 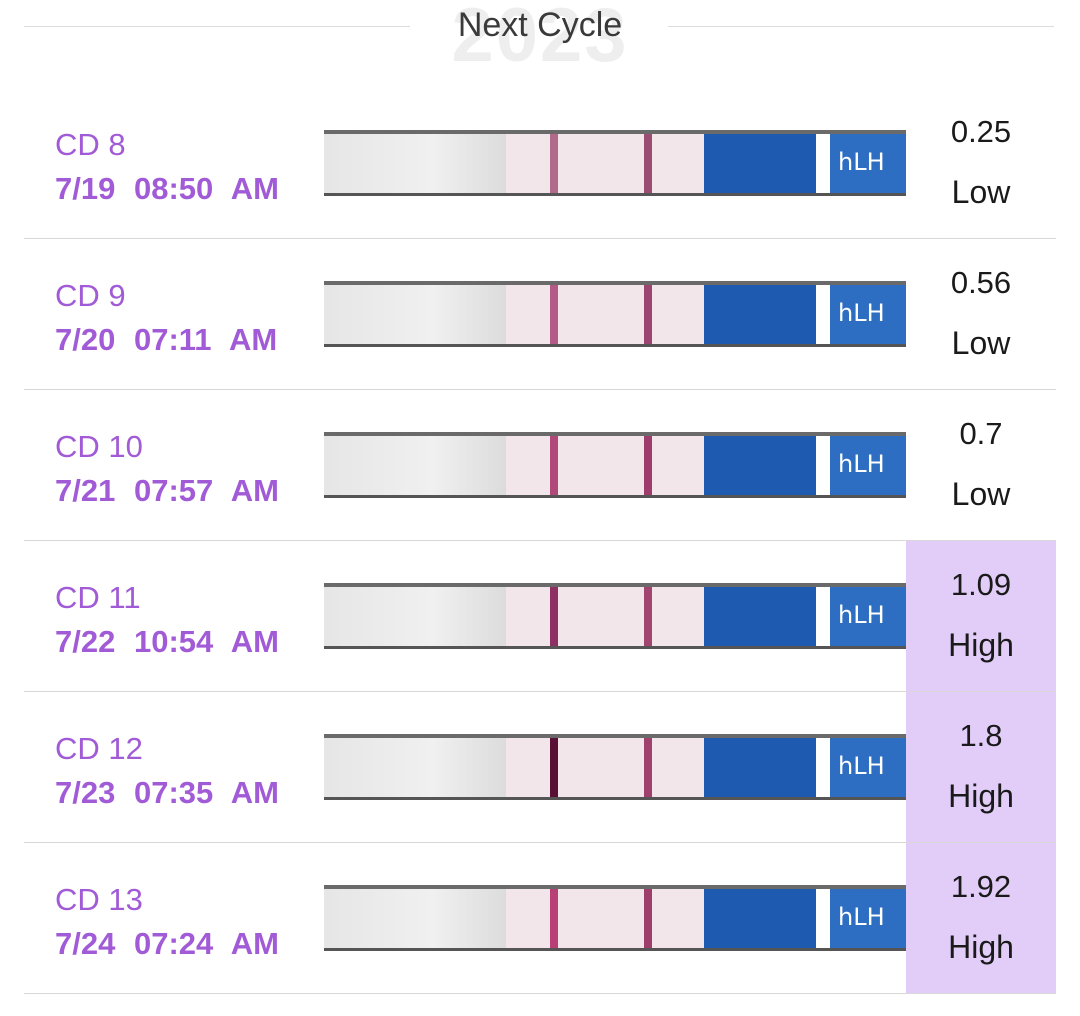 I want to click on row-labels: CD 8 7/19 08:50 AM, so click(x=167, y=167).